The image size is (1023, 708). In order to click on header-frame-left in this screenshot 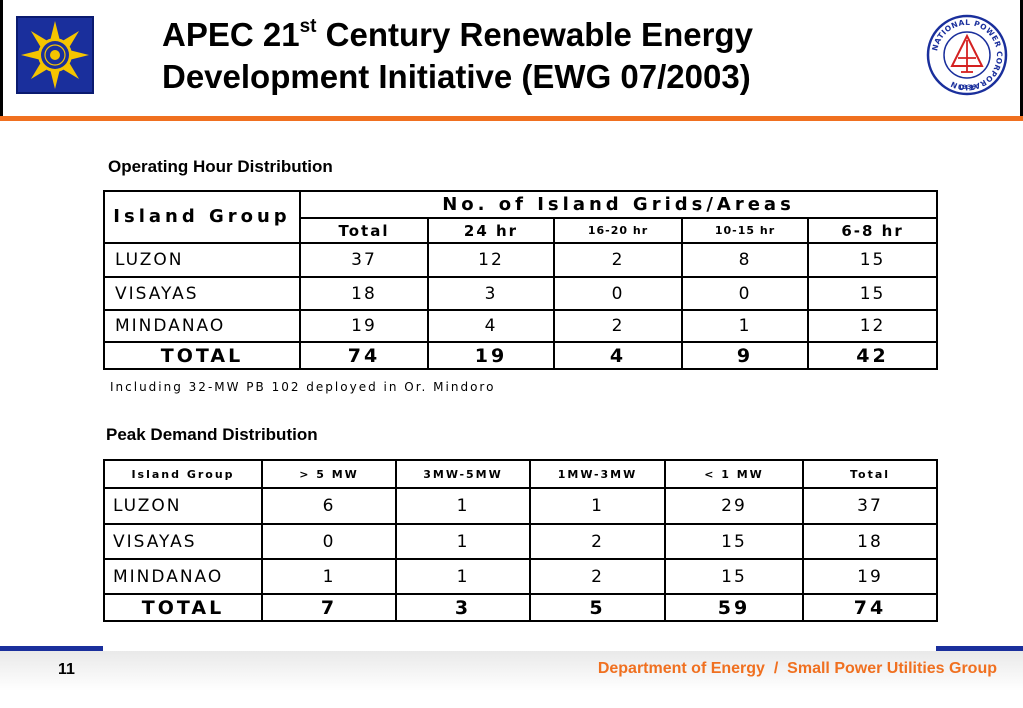, I will do `click(1, 58)`.